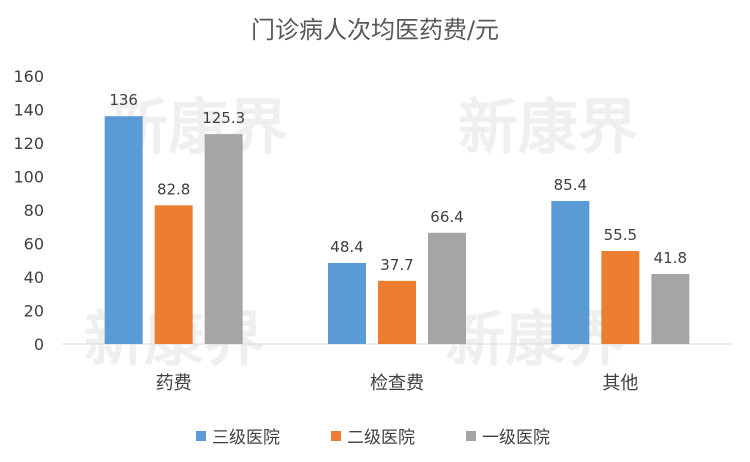 This screenshot has height=462, width=750. What do you see at coordinates (620, 235) in the screenshot?
I see `data-label: 55.5` at bounding box center [620, 235].